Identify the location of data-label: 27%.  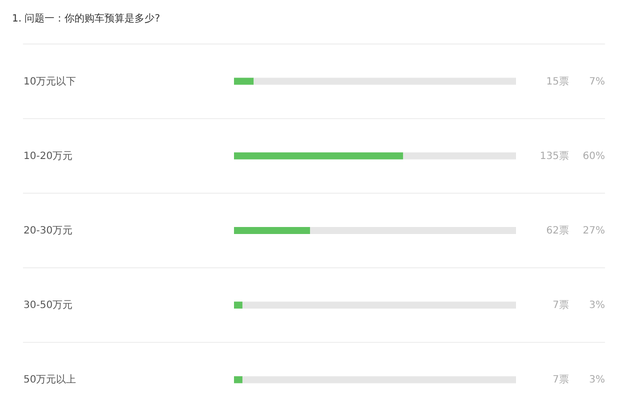
(593, 231).